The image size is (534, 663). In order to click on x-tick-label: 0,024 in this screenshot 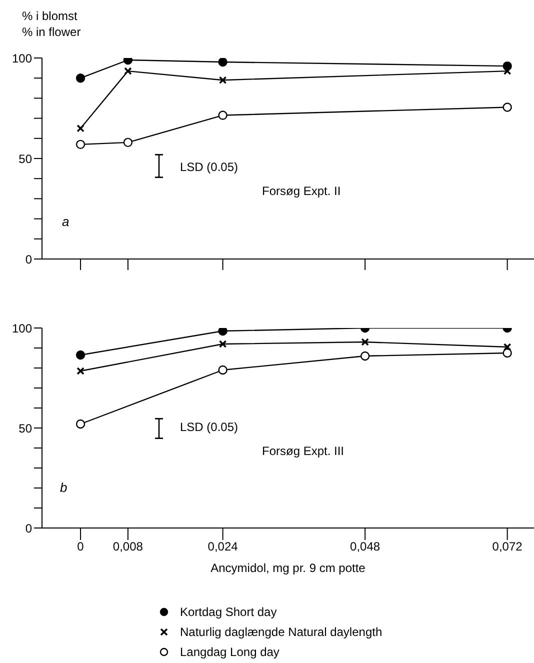, I will do `click(223, 547)`.